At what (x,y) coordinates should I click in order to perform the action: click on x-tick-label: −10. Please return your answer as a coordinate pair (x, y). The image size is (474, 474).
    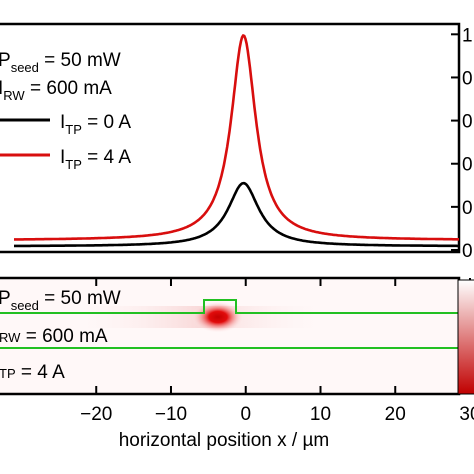
    Looking at the image, I should click on (171, 414).